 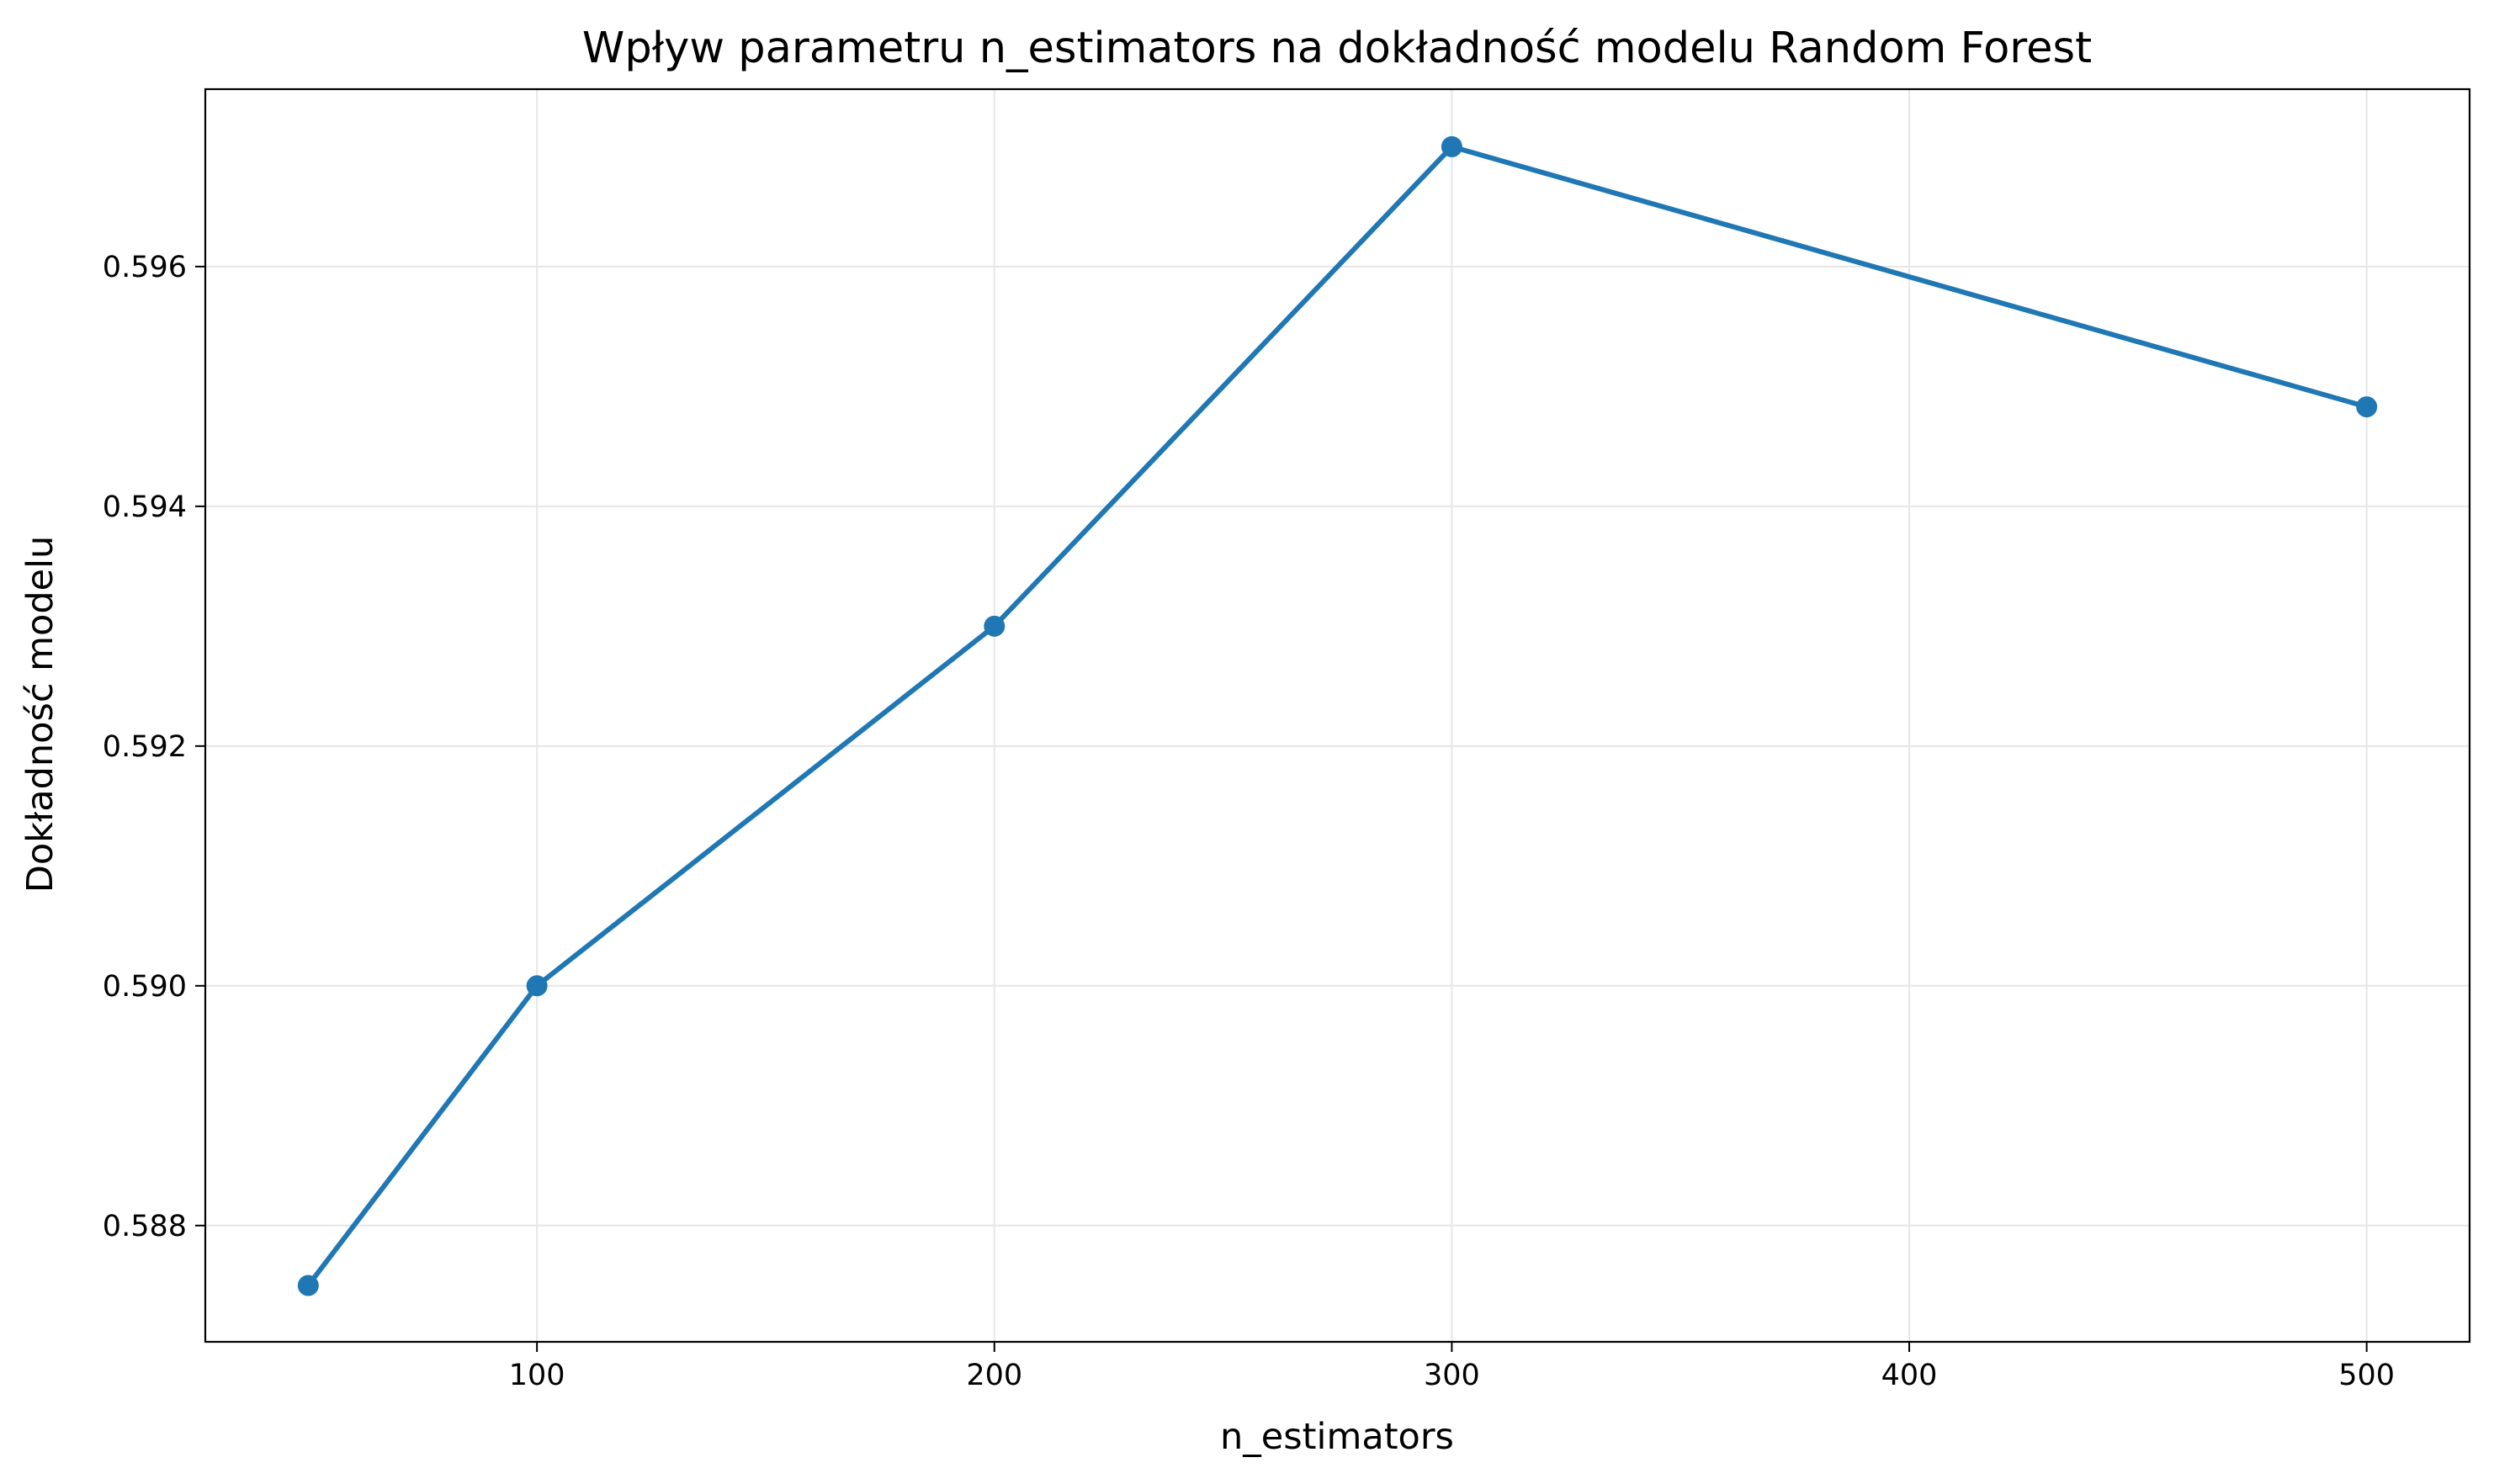 What do you see at coordinates (145, 987) in the screenshot?
I see `y-tick-label: 0.590` at bounding box center [145, 987].